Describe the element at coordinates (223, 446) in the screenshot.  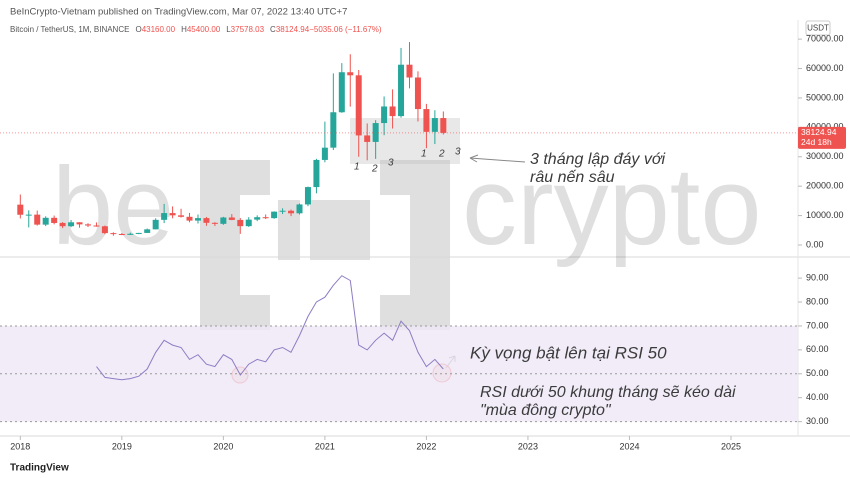
I see `x-tick-label: 2020` at that location.